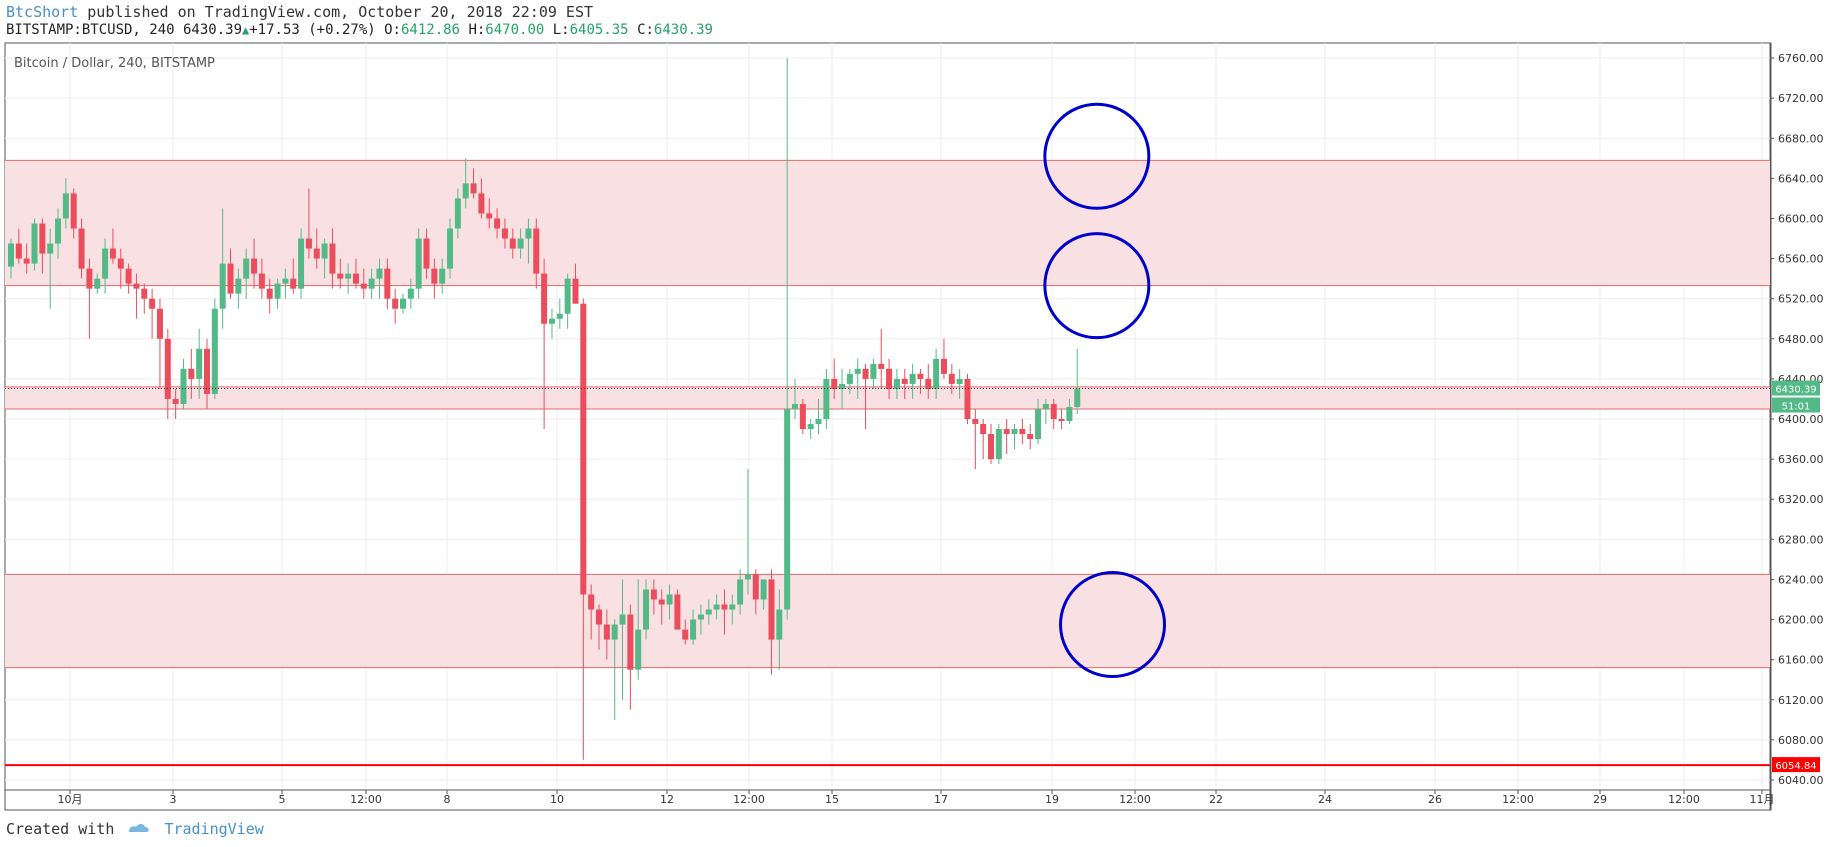 This screenshot has width=1828, height=847. What do you see at coordinates (561, 30) in the screenshot?
I see `low-label: L:` at bounding box center [561, 30].